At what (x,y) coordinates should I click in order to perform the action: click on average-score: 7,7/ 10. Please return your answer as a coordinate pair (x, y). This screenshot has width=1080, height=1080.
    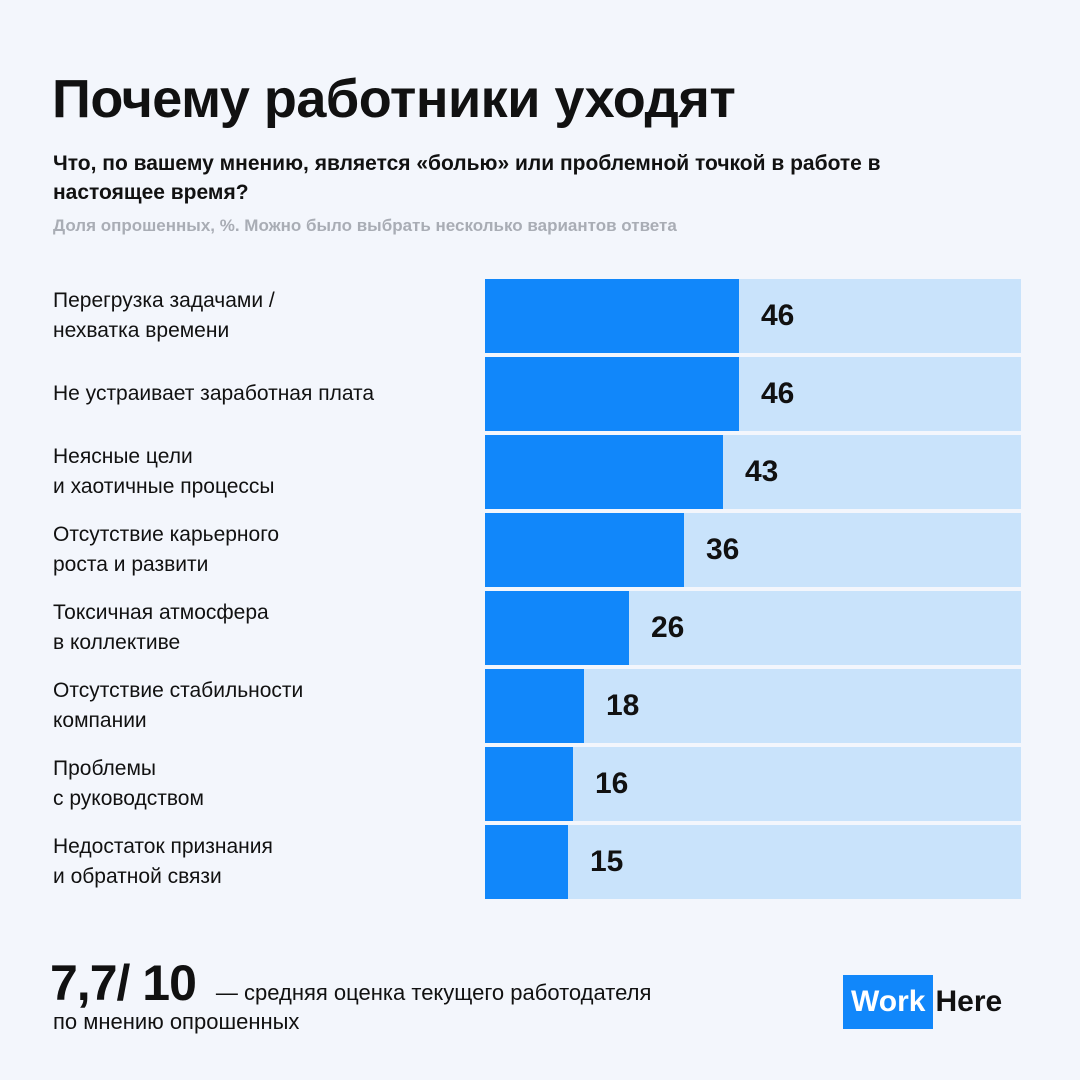
    Looking at the image, I should click on (123, 983).